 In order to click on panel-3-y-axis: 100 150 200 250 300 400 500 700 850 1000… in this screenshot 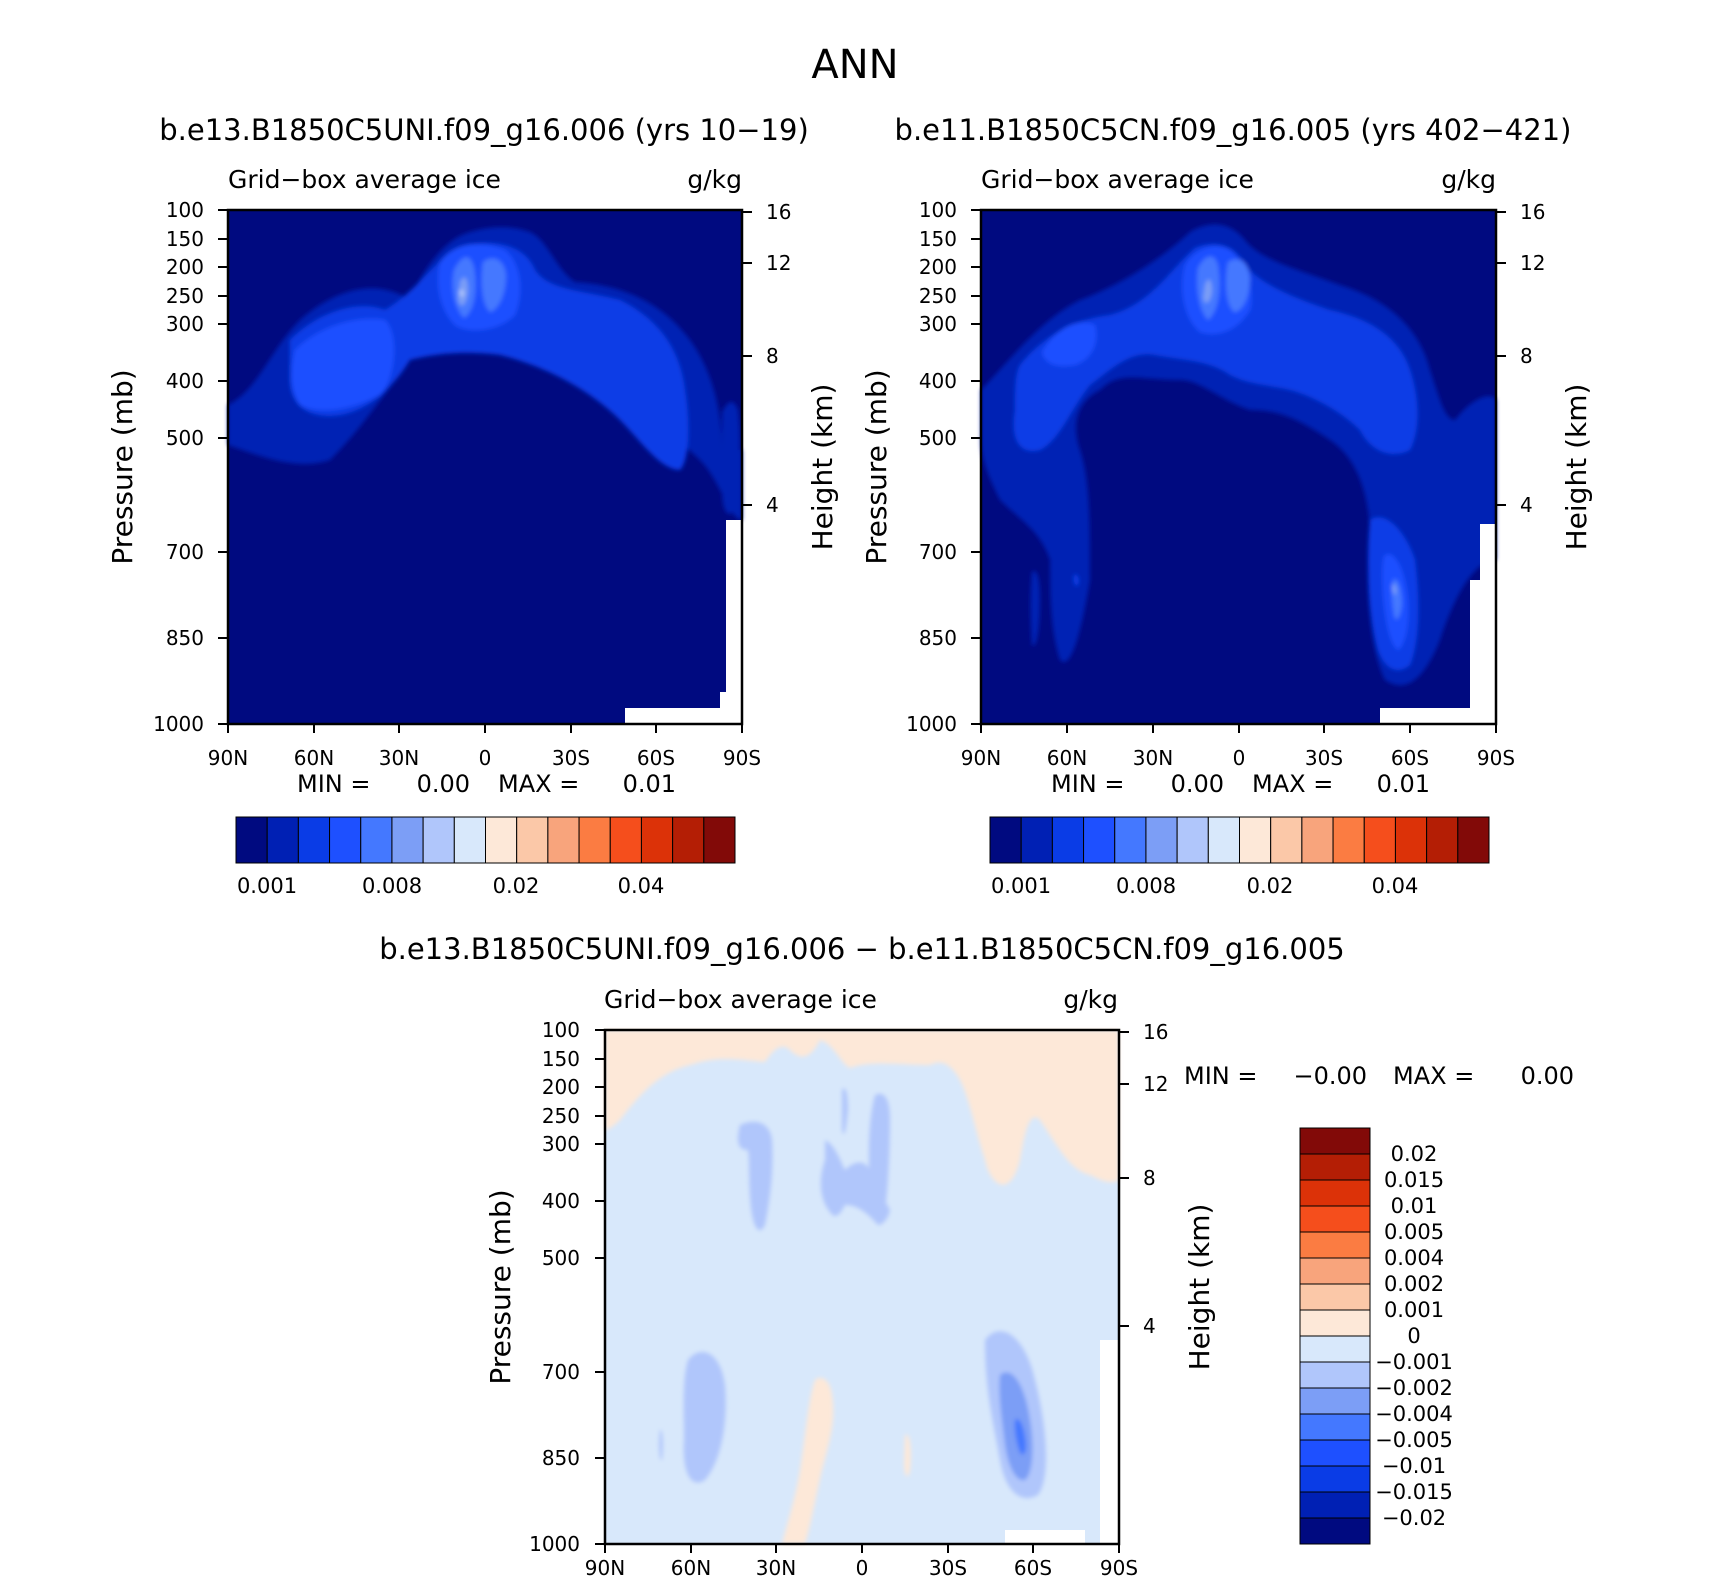, I will do `click(544, 1287)`.